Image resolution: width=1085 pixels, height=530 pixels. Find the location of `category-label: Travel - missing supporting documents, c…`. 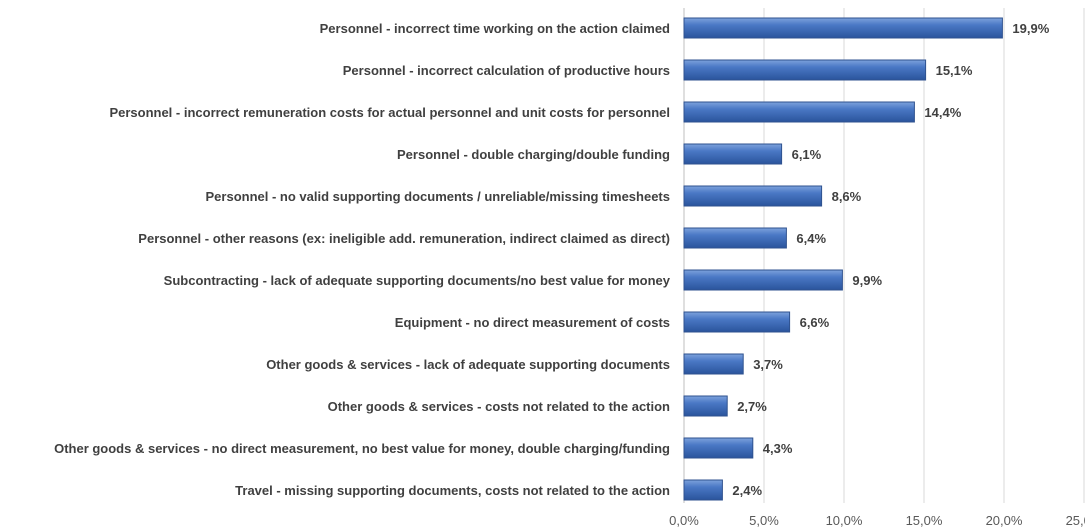

category-label: Travel - missing supporting documents, c… is located at coordinates (452, 490).